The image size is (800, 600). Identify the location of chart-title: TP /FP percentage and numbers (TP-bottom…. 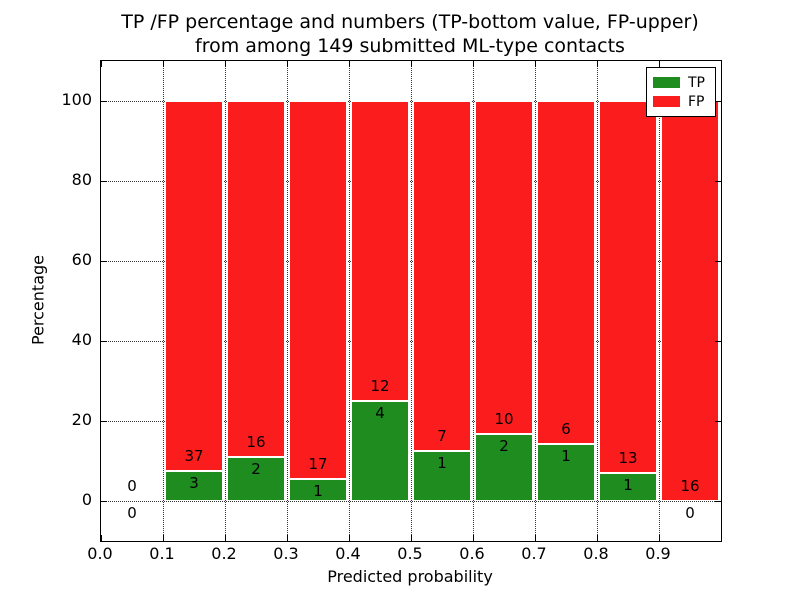
(410, 34).